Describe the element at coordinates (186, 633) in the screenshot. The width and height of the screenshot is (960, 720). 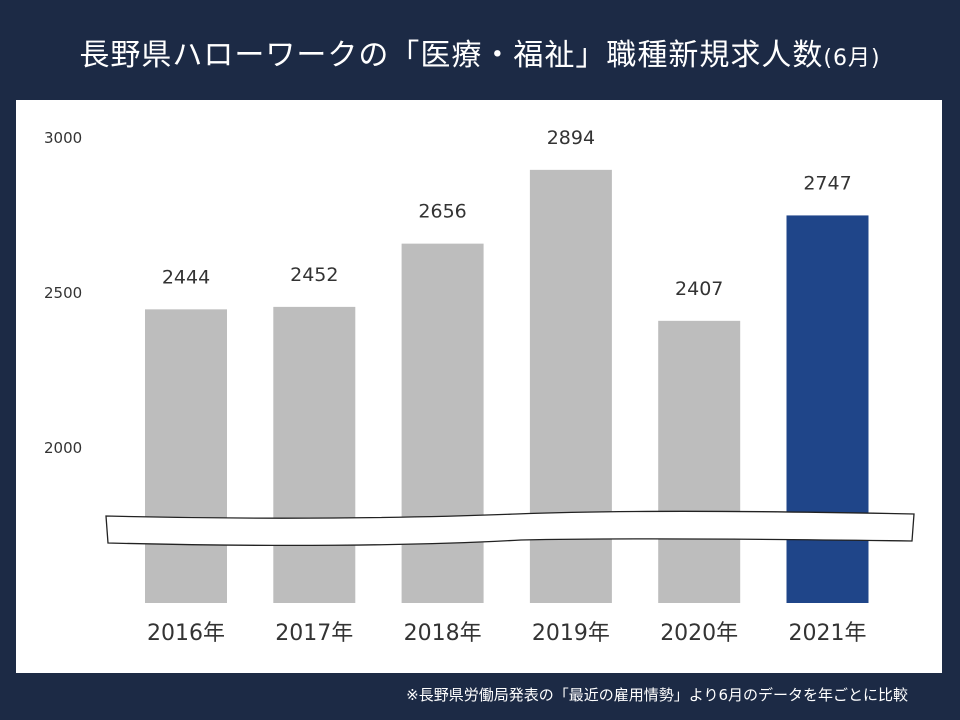
I see `x-tick-label: 2016年` at that location.